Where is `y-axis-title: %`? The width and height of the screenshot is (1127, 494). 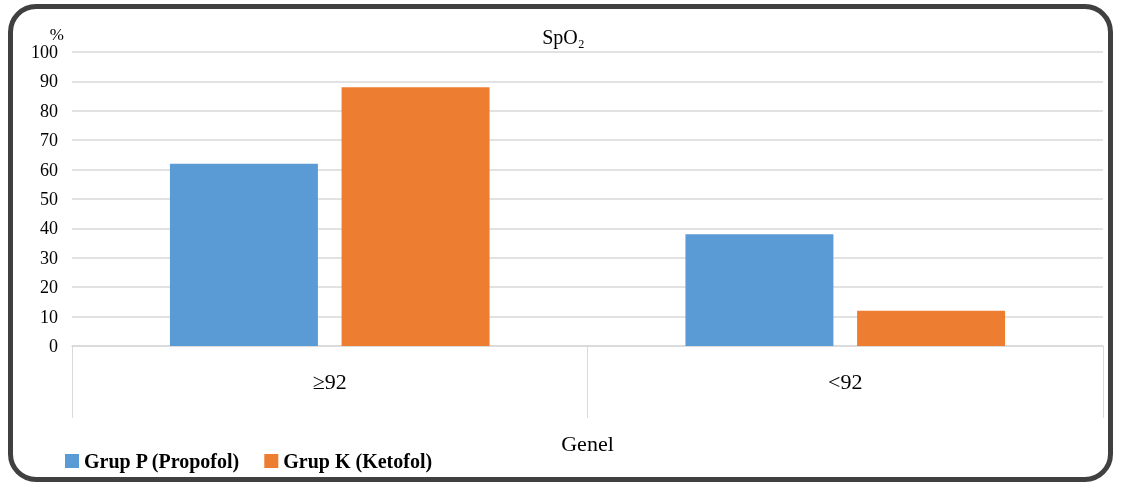 y-axis-title: % is located at coordinates (56, 35).